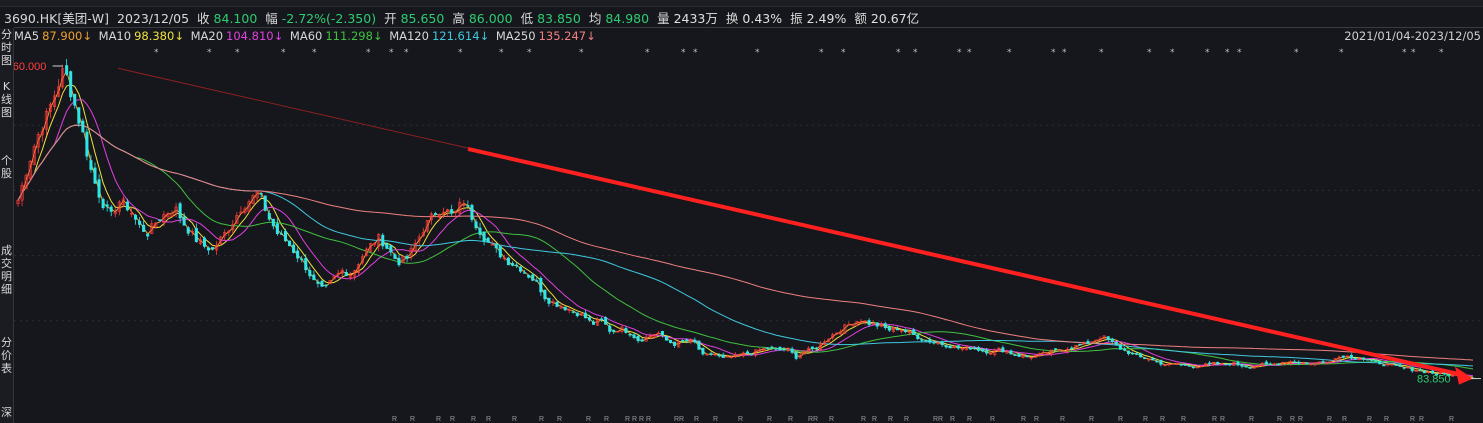 This screenshot has height=423, width=1483. Describe the element at coordinates (527, 18) in the screenshot. I see `low-label: 低` at that location.